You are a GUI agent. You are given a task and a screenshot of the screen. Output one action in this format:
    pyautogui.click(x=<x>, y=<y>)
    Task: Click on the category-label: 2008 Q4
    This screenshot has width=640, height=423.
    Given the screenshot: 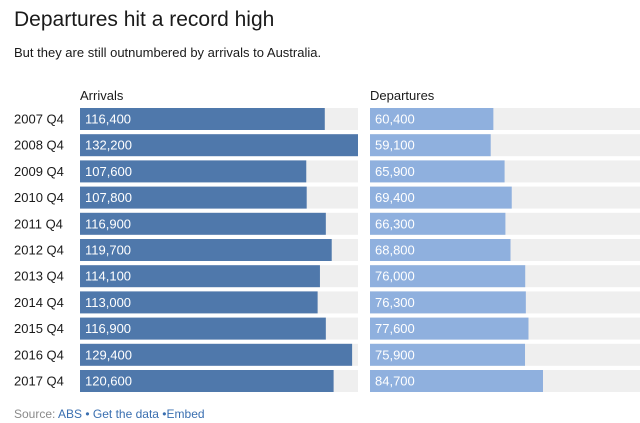 What is the action you would take?
    pyautogui.click(x=39, y=145)
    